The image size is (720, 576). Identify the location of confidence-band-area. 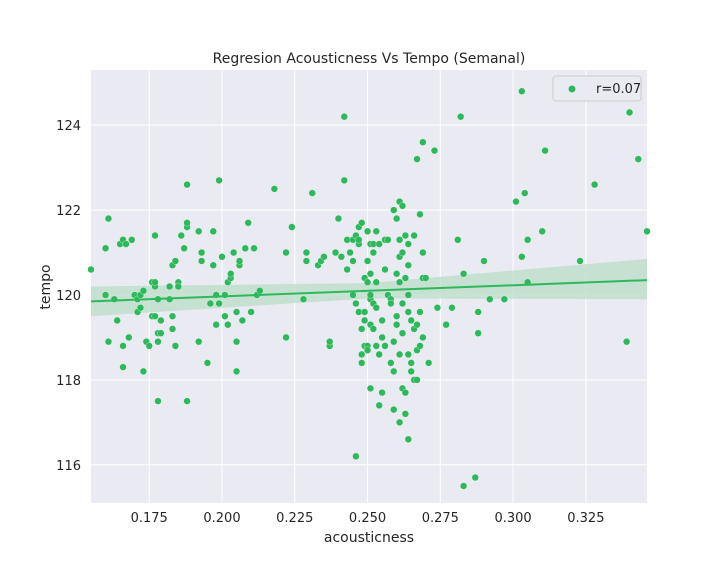
(369, 287).